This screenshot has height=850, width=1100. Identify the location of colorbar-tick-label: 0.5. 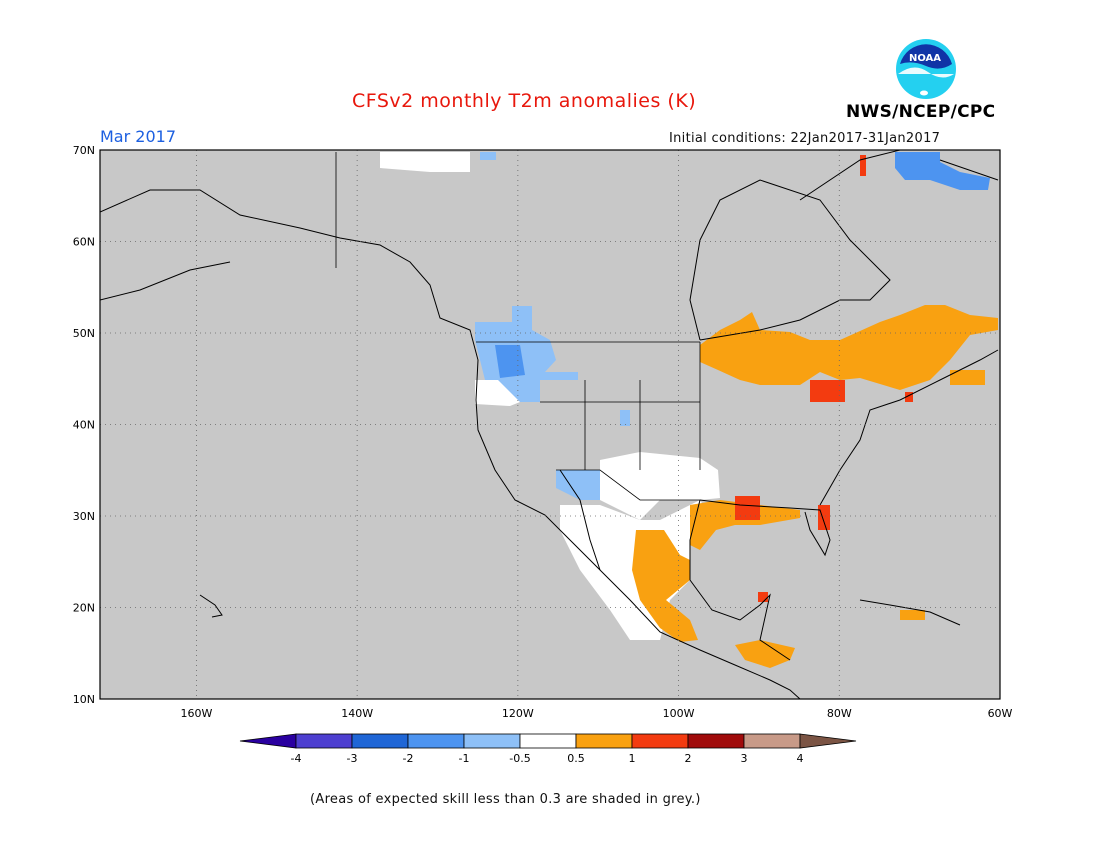
(576, 758).